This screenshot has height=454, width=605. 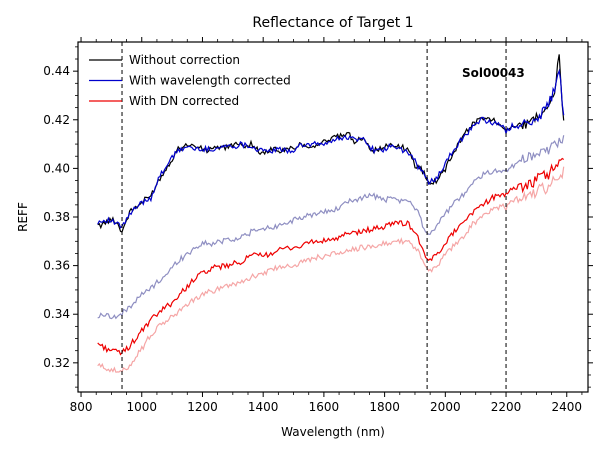 What do you see at coordinates (333, 432) in the screenshot?
I see `x-axis-title: Wavelength (nm)` at bounding box center [333, 432].